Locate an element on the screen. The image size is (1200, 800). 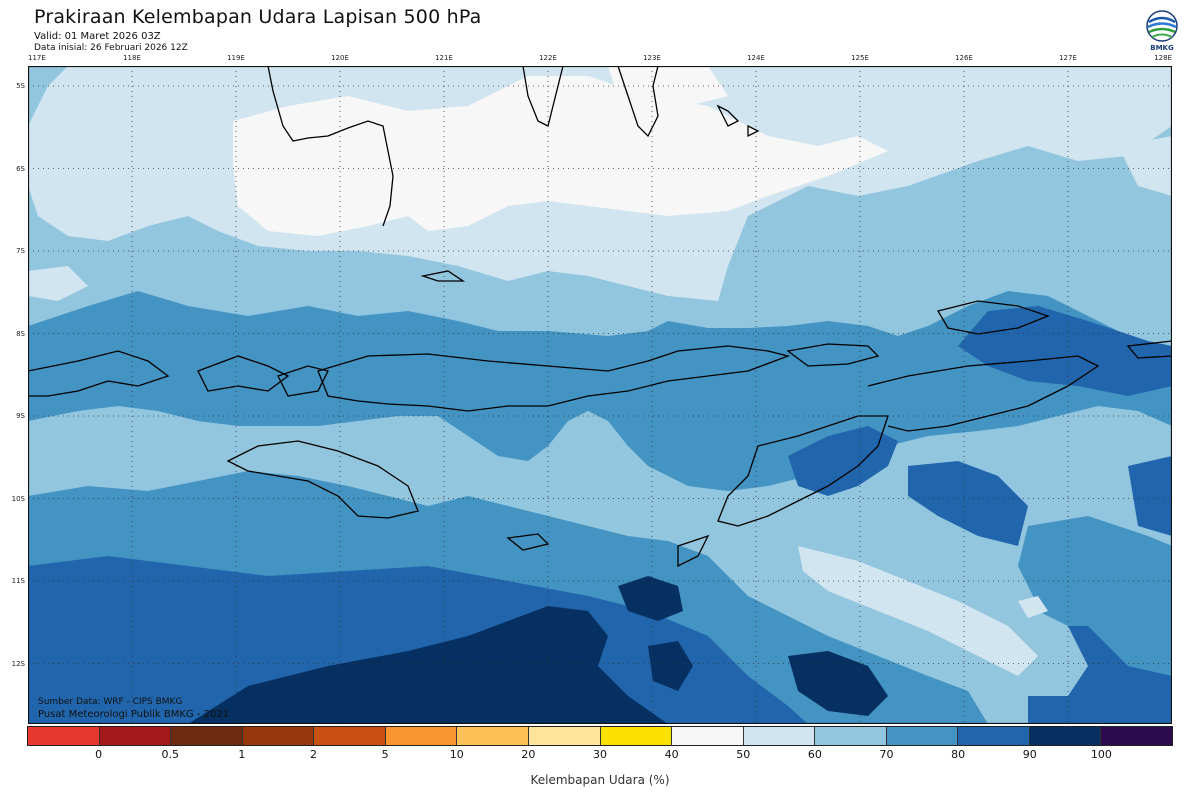
lon-label-124e: 124E is located at coordinates (756, 58).